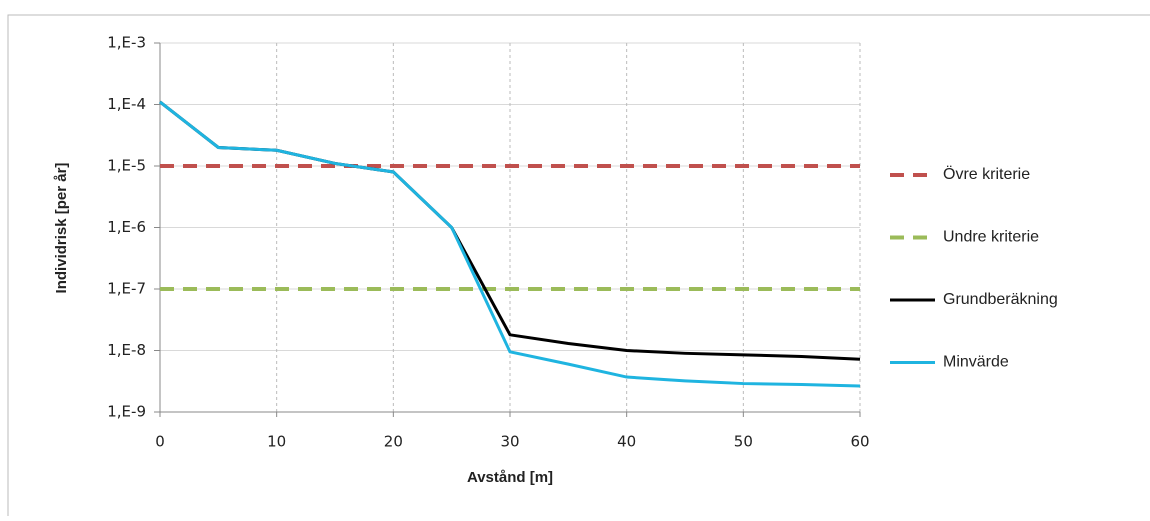 The image size is (1150, 521). I want to click on x-tick-label: 20, so click(393, 442).